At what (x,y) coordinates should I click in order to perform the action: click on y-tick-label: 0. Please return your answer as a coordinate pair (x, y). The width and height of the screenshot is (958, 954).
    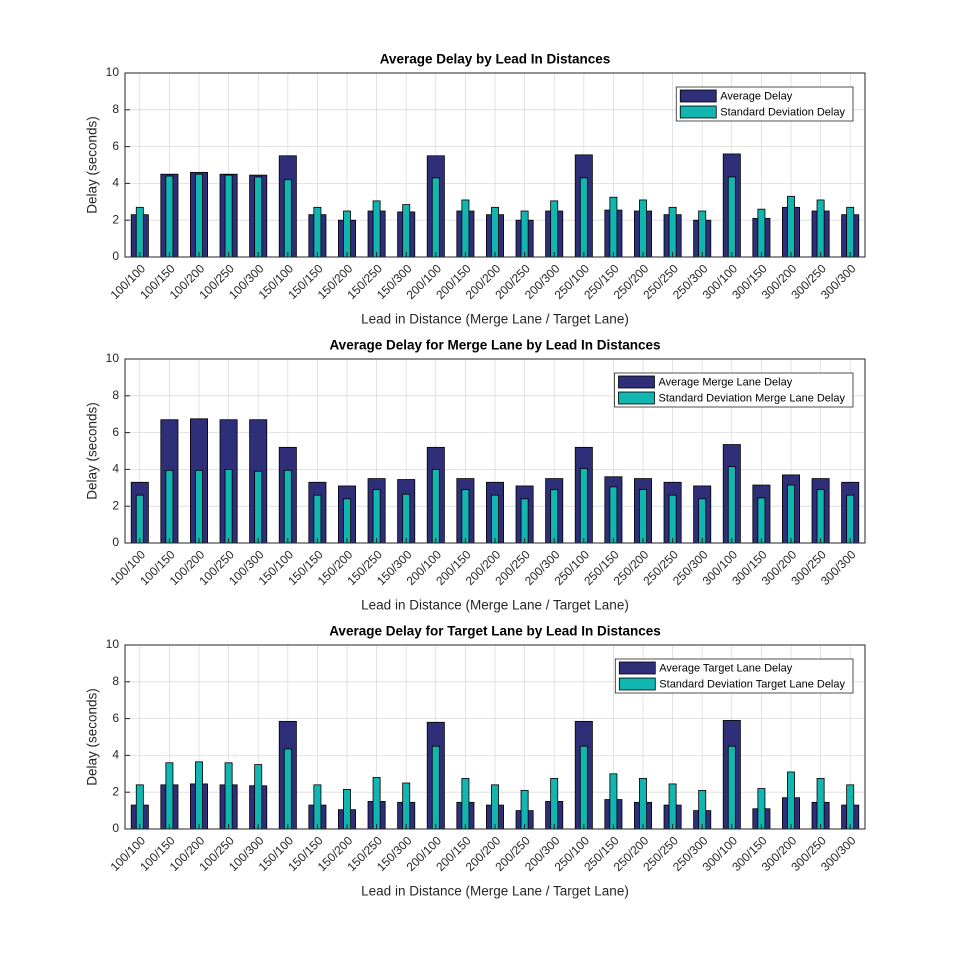
    Looking at the image, I should click on (115, 542).